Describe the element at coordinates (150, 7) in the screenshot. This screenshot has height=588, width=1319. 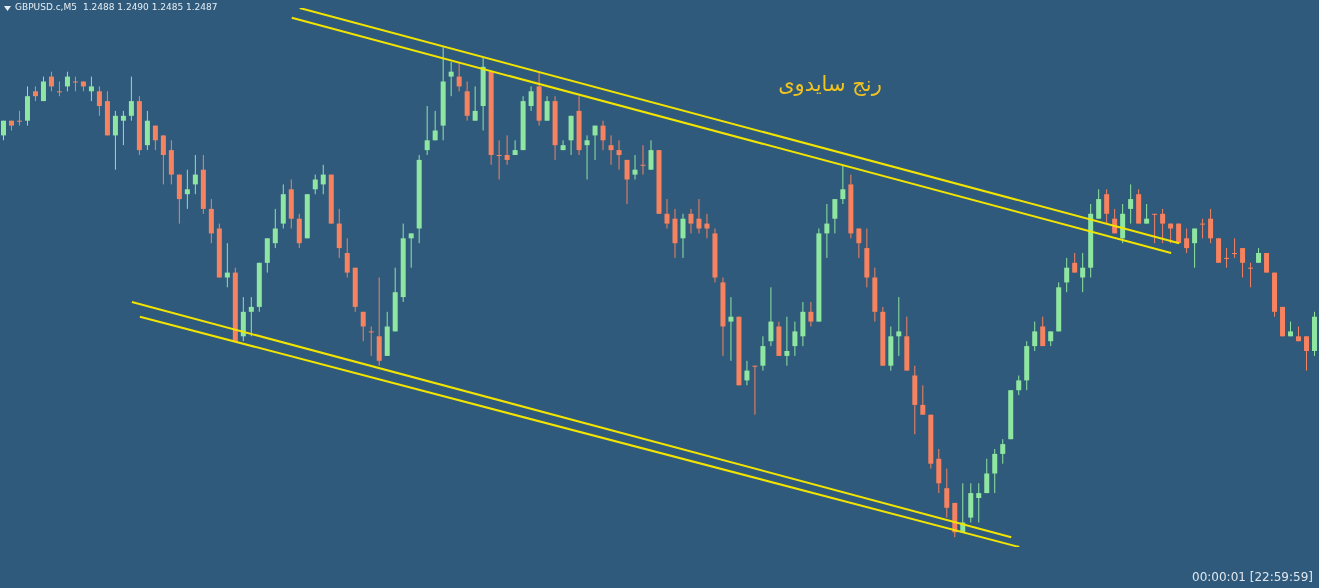
I see `chart-subtitle: 1.2488 1.2490 1.2485 1.2487` at that location.